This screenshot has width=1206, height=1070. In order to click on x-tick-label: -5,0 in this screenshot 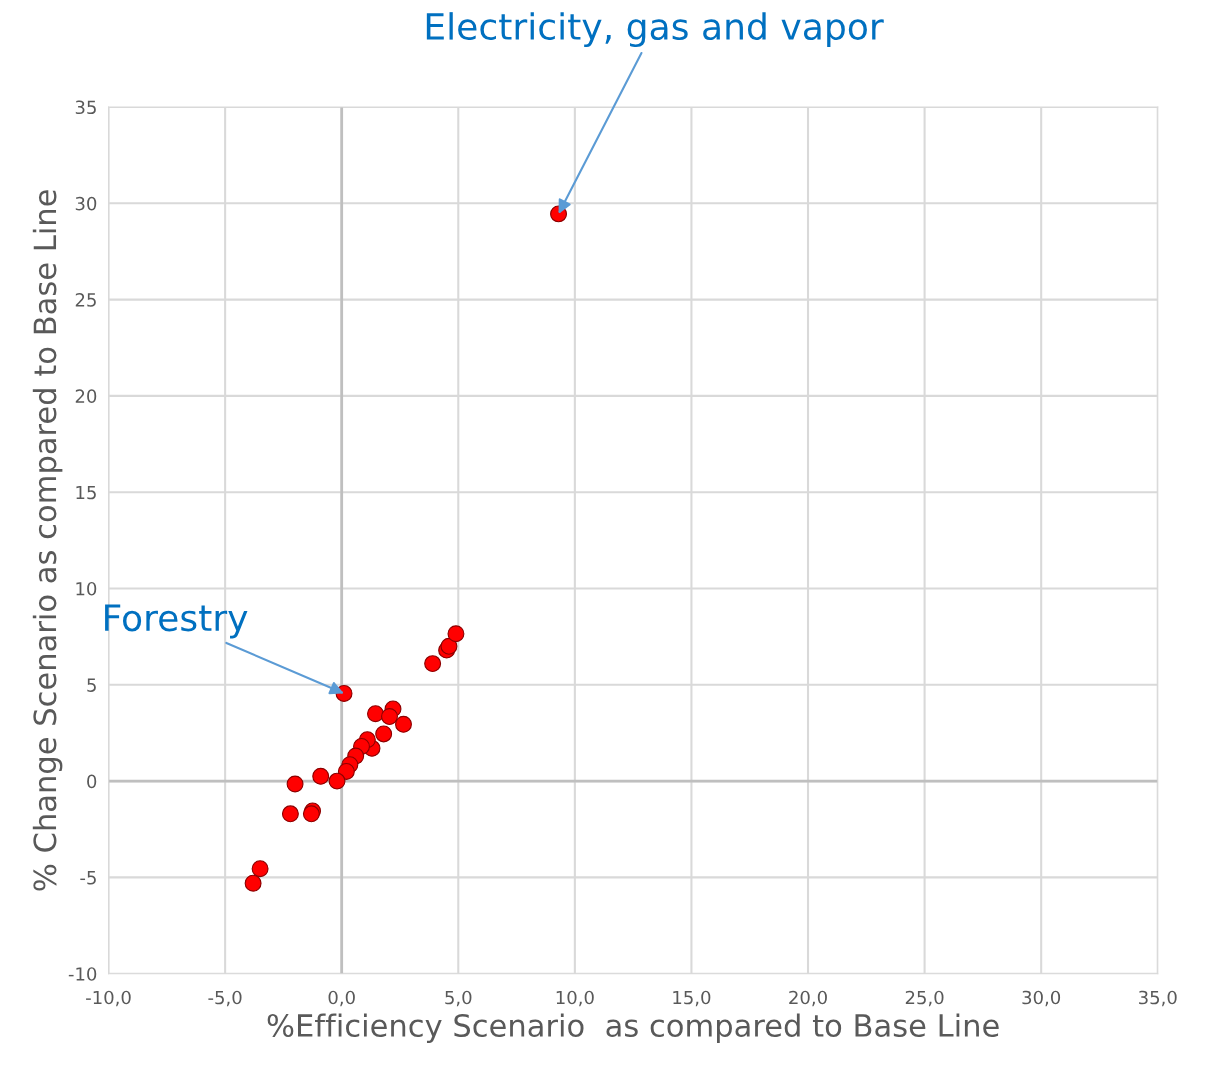, I will do `click(225, 998)`.